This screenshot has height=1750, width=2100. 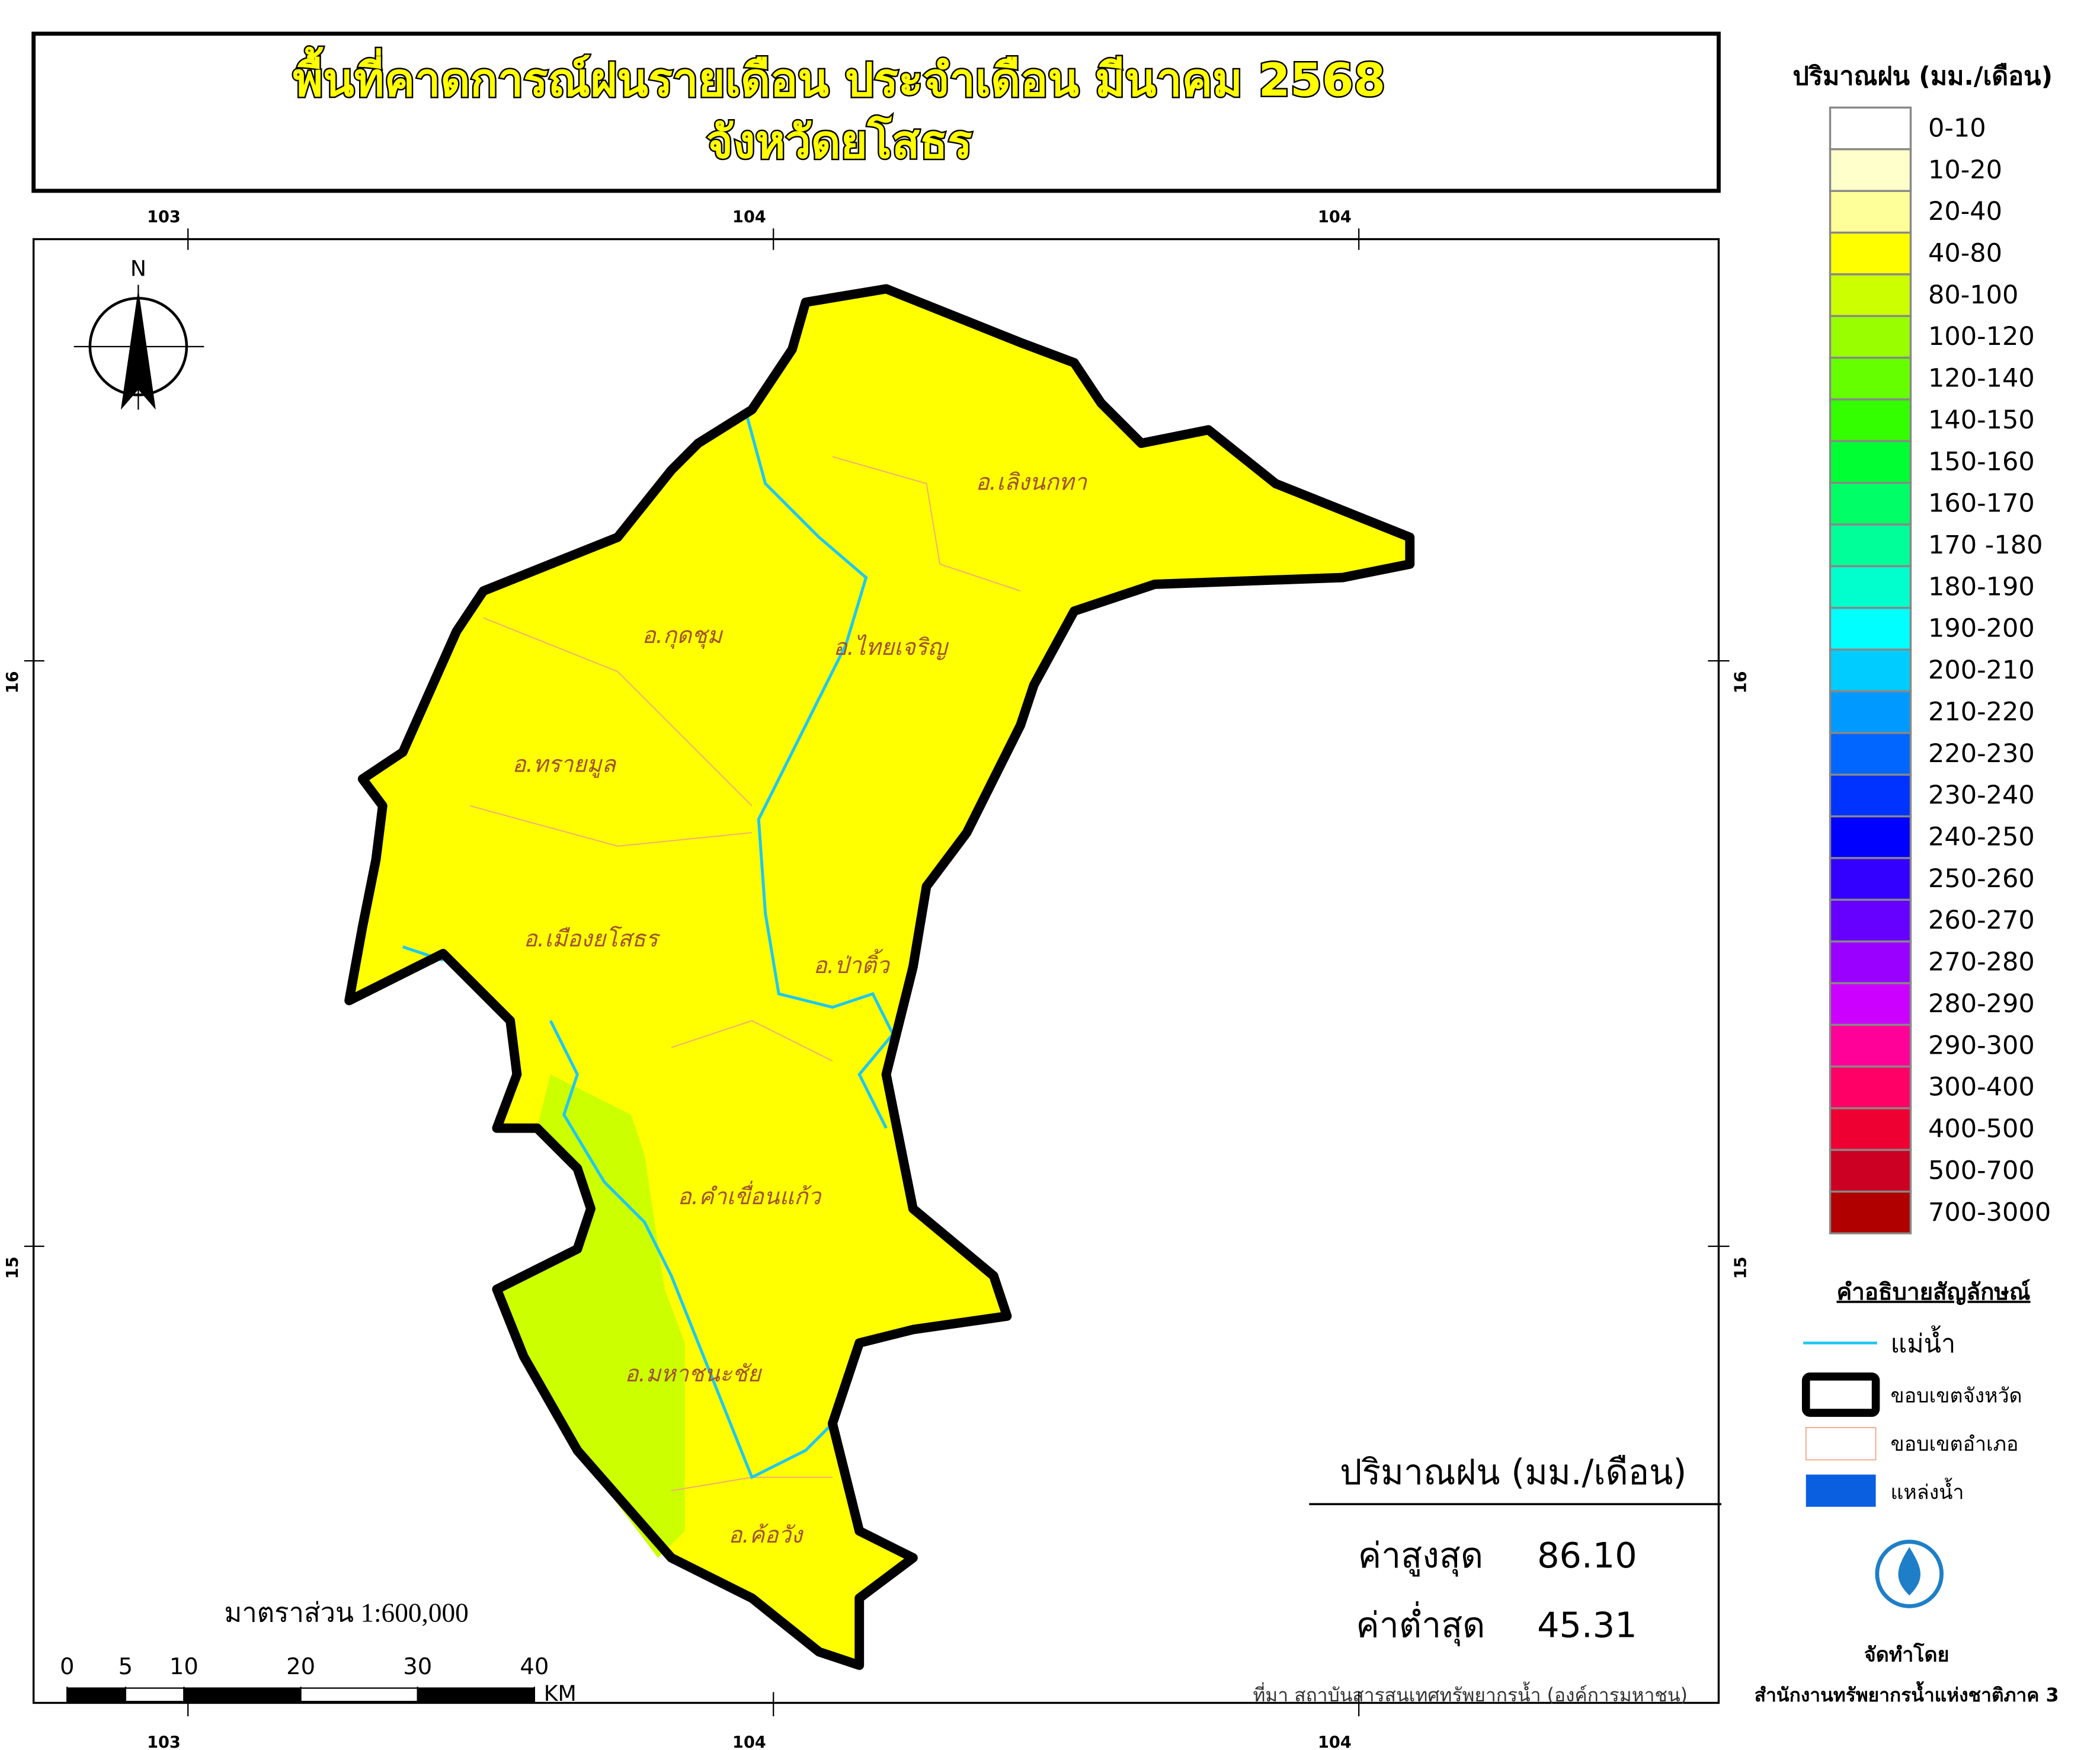 What do you see at coordinates (750, 1195) in the screenshot?
I see `district-label: อ.คำเขื่อนแก้ว` at bounding box center [750, 1195].